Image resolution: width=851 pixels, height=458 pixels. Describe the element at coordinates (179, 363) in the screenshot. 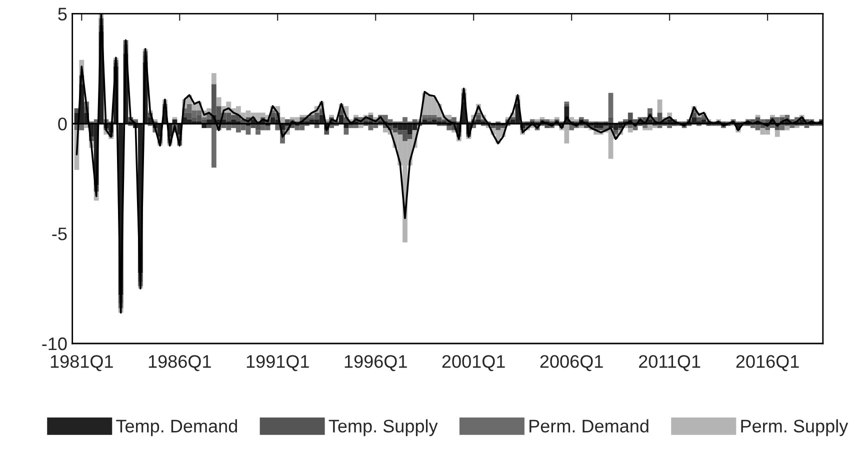

I see `x-tick-label: 1986Q1` at that location.